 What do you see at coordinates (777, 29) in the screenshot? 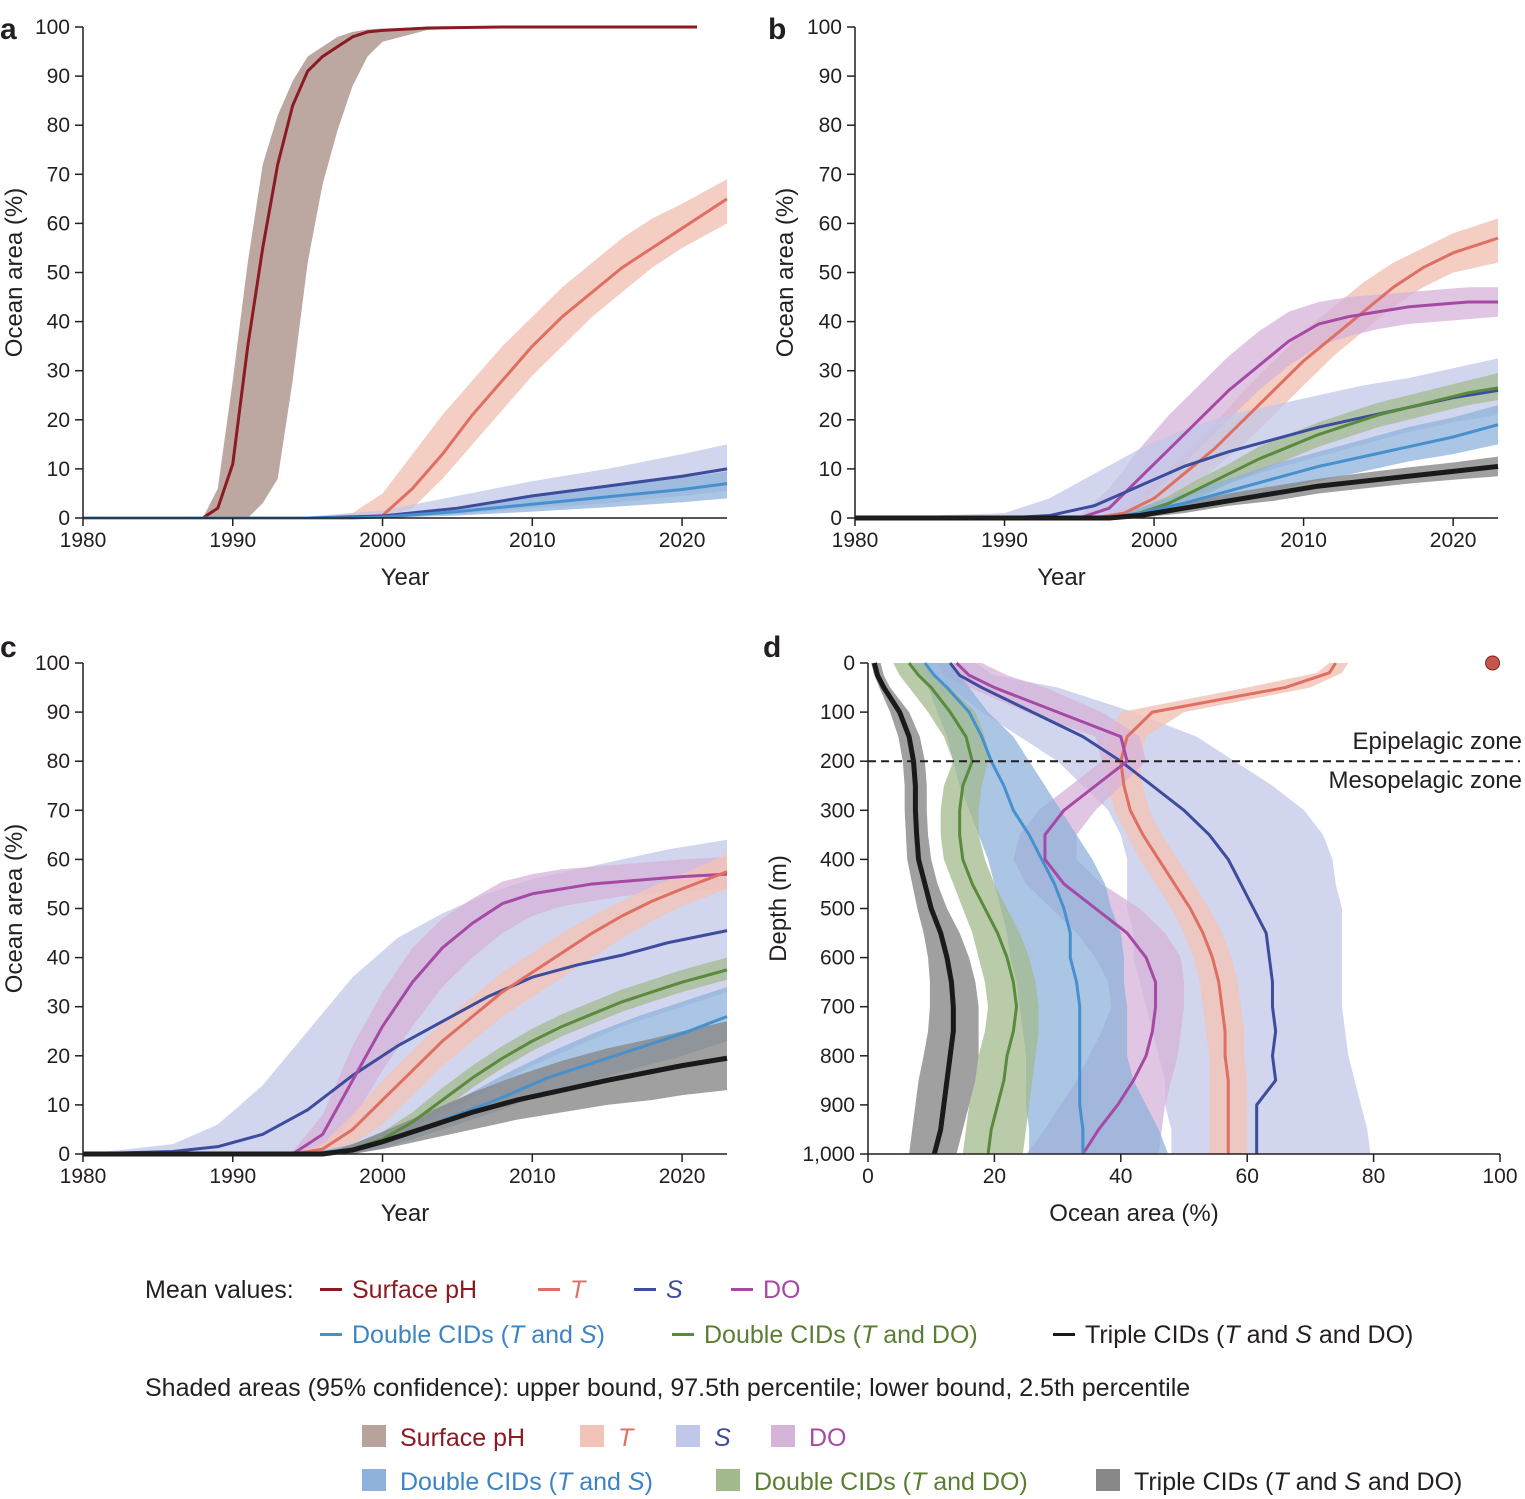
I see `panel-letter-b: b` at bounding box center [777, 29].